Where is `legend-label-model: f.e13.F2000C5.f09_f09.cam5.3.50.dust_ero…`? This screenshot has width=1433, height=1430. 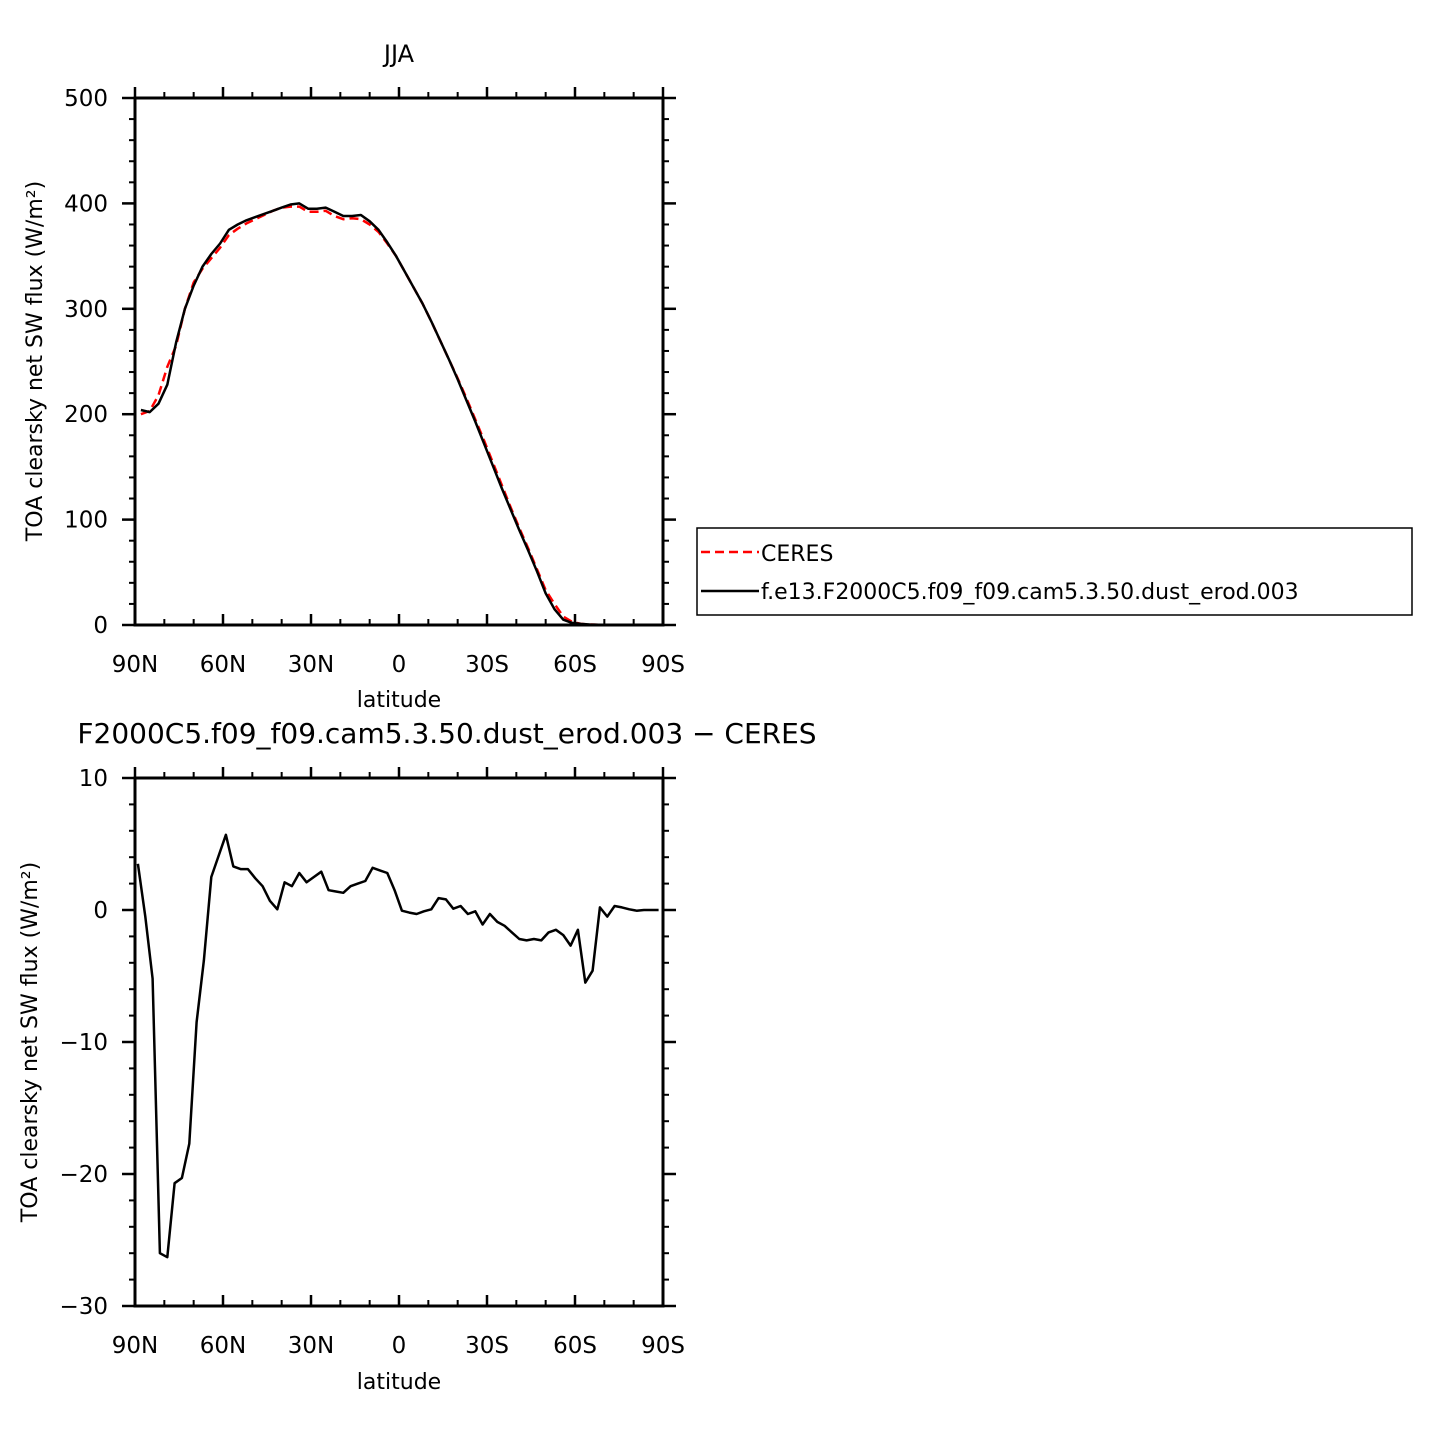 legend-label-model: f.e13.F2000C5.f09_f09.cam5.3.50.dust_ero… is located at coordinates (1030, 592).